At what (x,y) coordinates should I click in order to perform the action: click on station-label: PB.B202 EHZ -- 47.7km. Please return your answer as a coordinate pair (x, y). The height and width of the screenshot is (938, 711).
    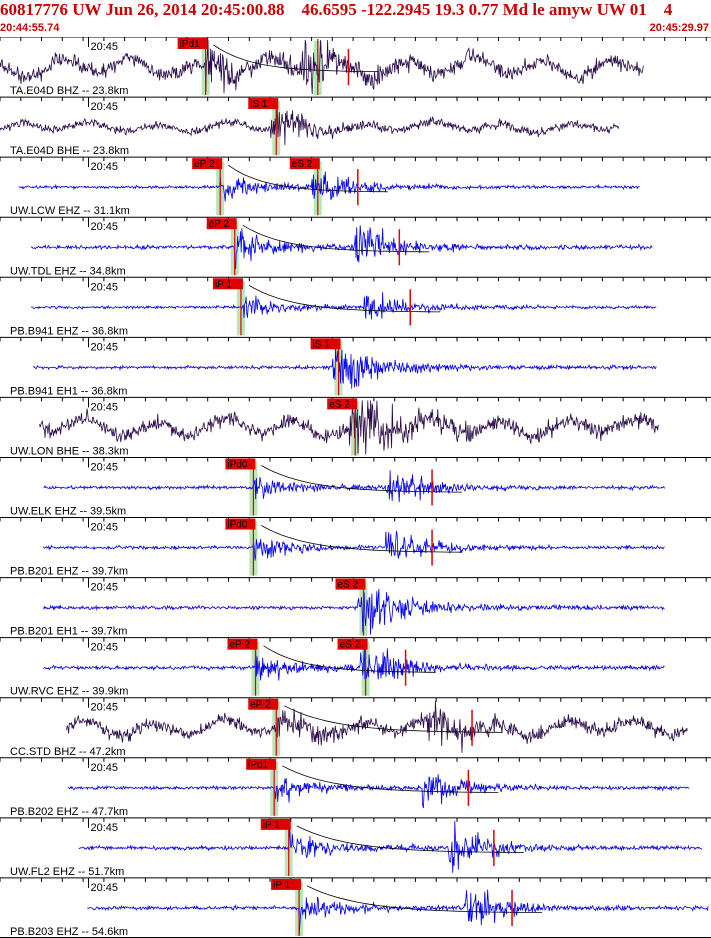
    Looking at the image, I should click on (69, 812).